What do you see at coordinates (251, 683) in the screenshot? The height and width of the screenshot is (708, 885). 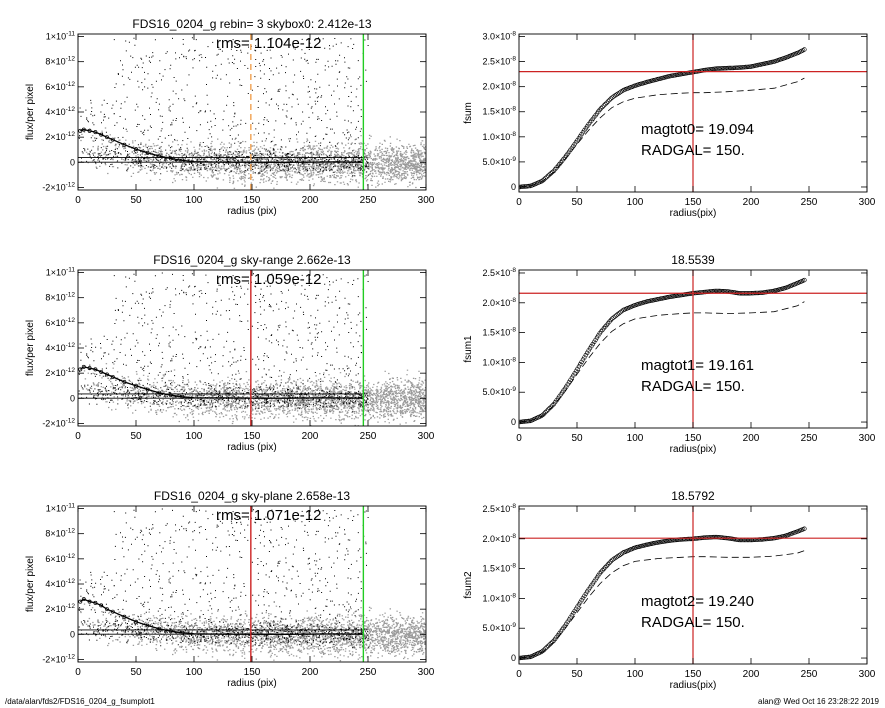 I see `x-axis-label: radius (pix)` at bounding box center [251, 683].